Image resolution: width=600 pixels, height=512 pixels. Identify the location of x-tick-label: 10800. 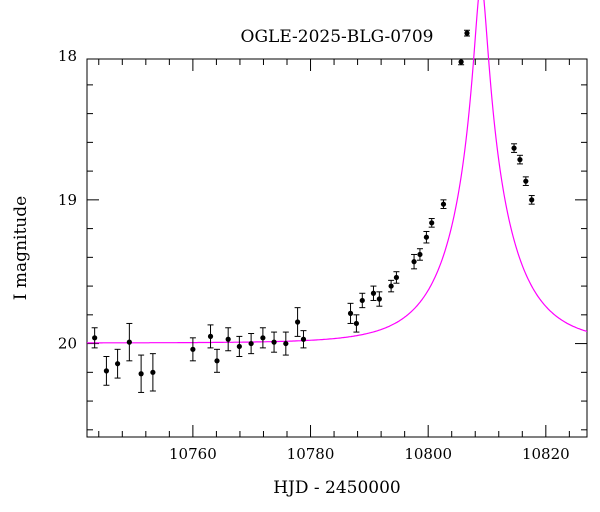
(428, 454).